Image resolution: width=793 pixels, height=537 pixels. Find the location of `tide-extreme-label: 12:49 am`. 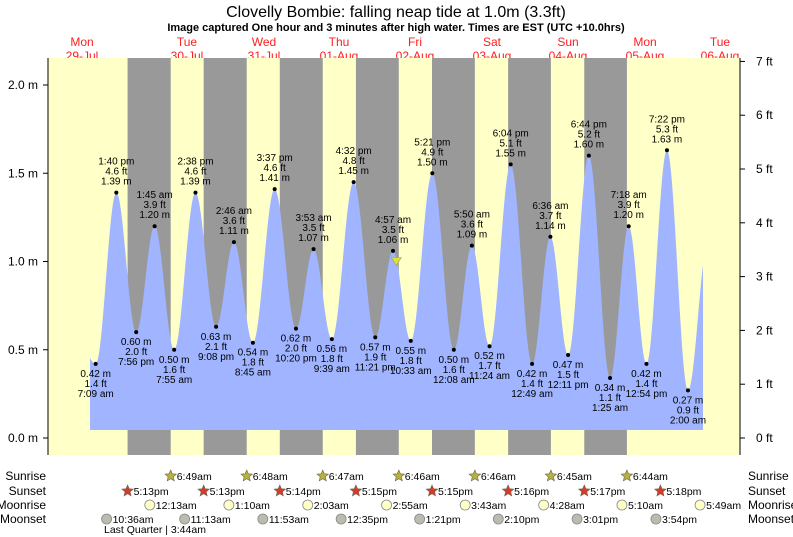

tide-extreme-label: 12:49 am is located at coordinates (532, 394).